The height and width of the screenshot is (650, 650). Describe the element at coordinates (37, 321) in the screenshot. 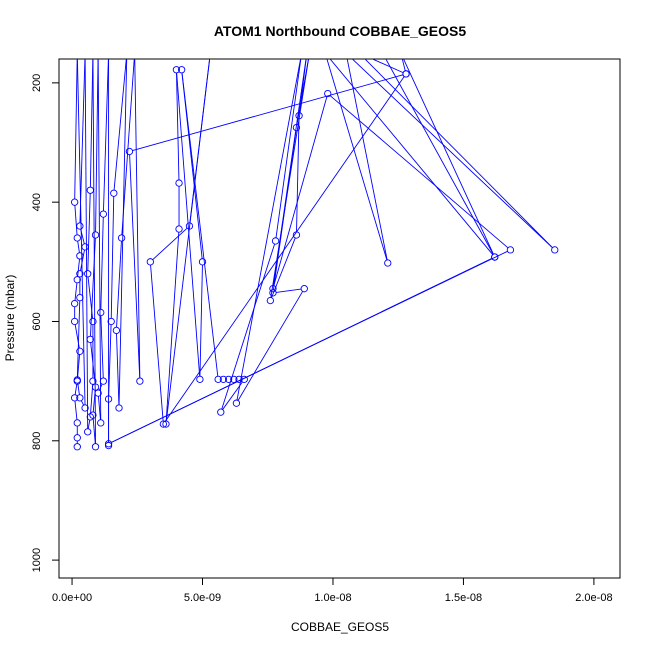

I see `y-tick-label: 600` at that location.